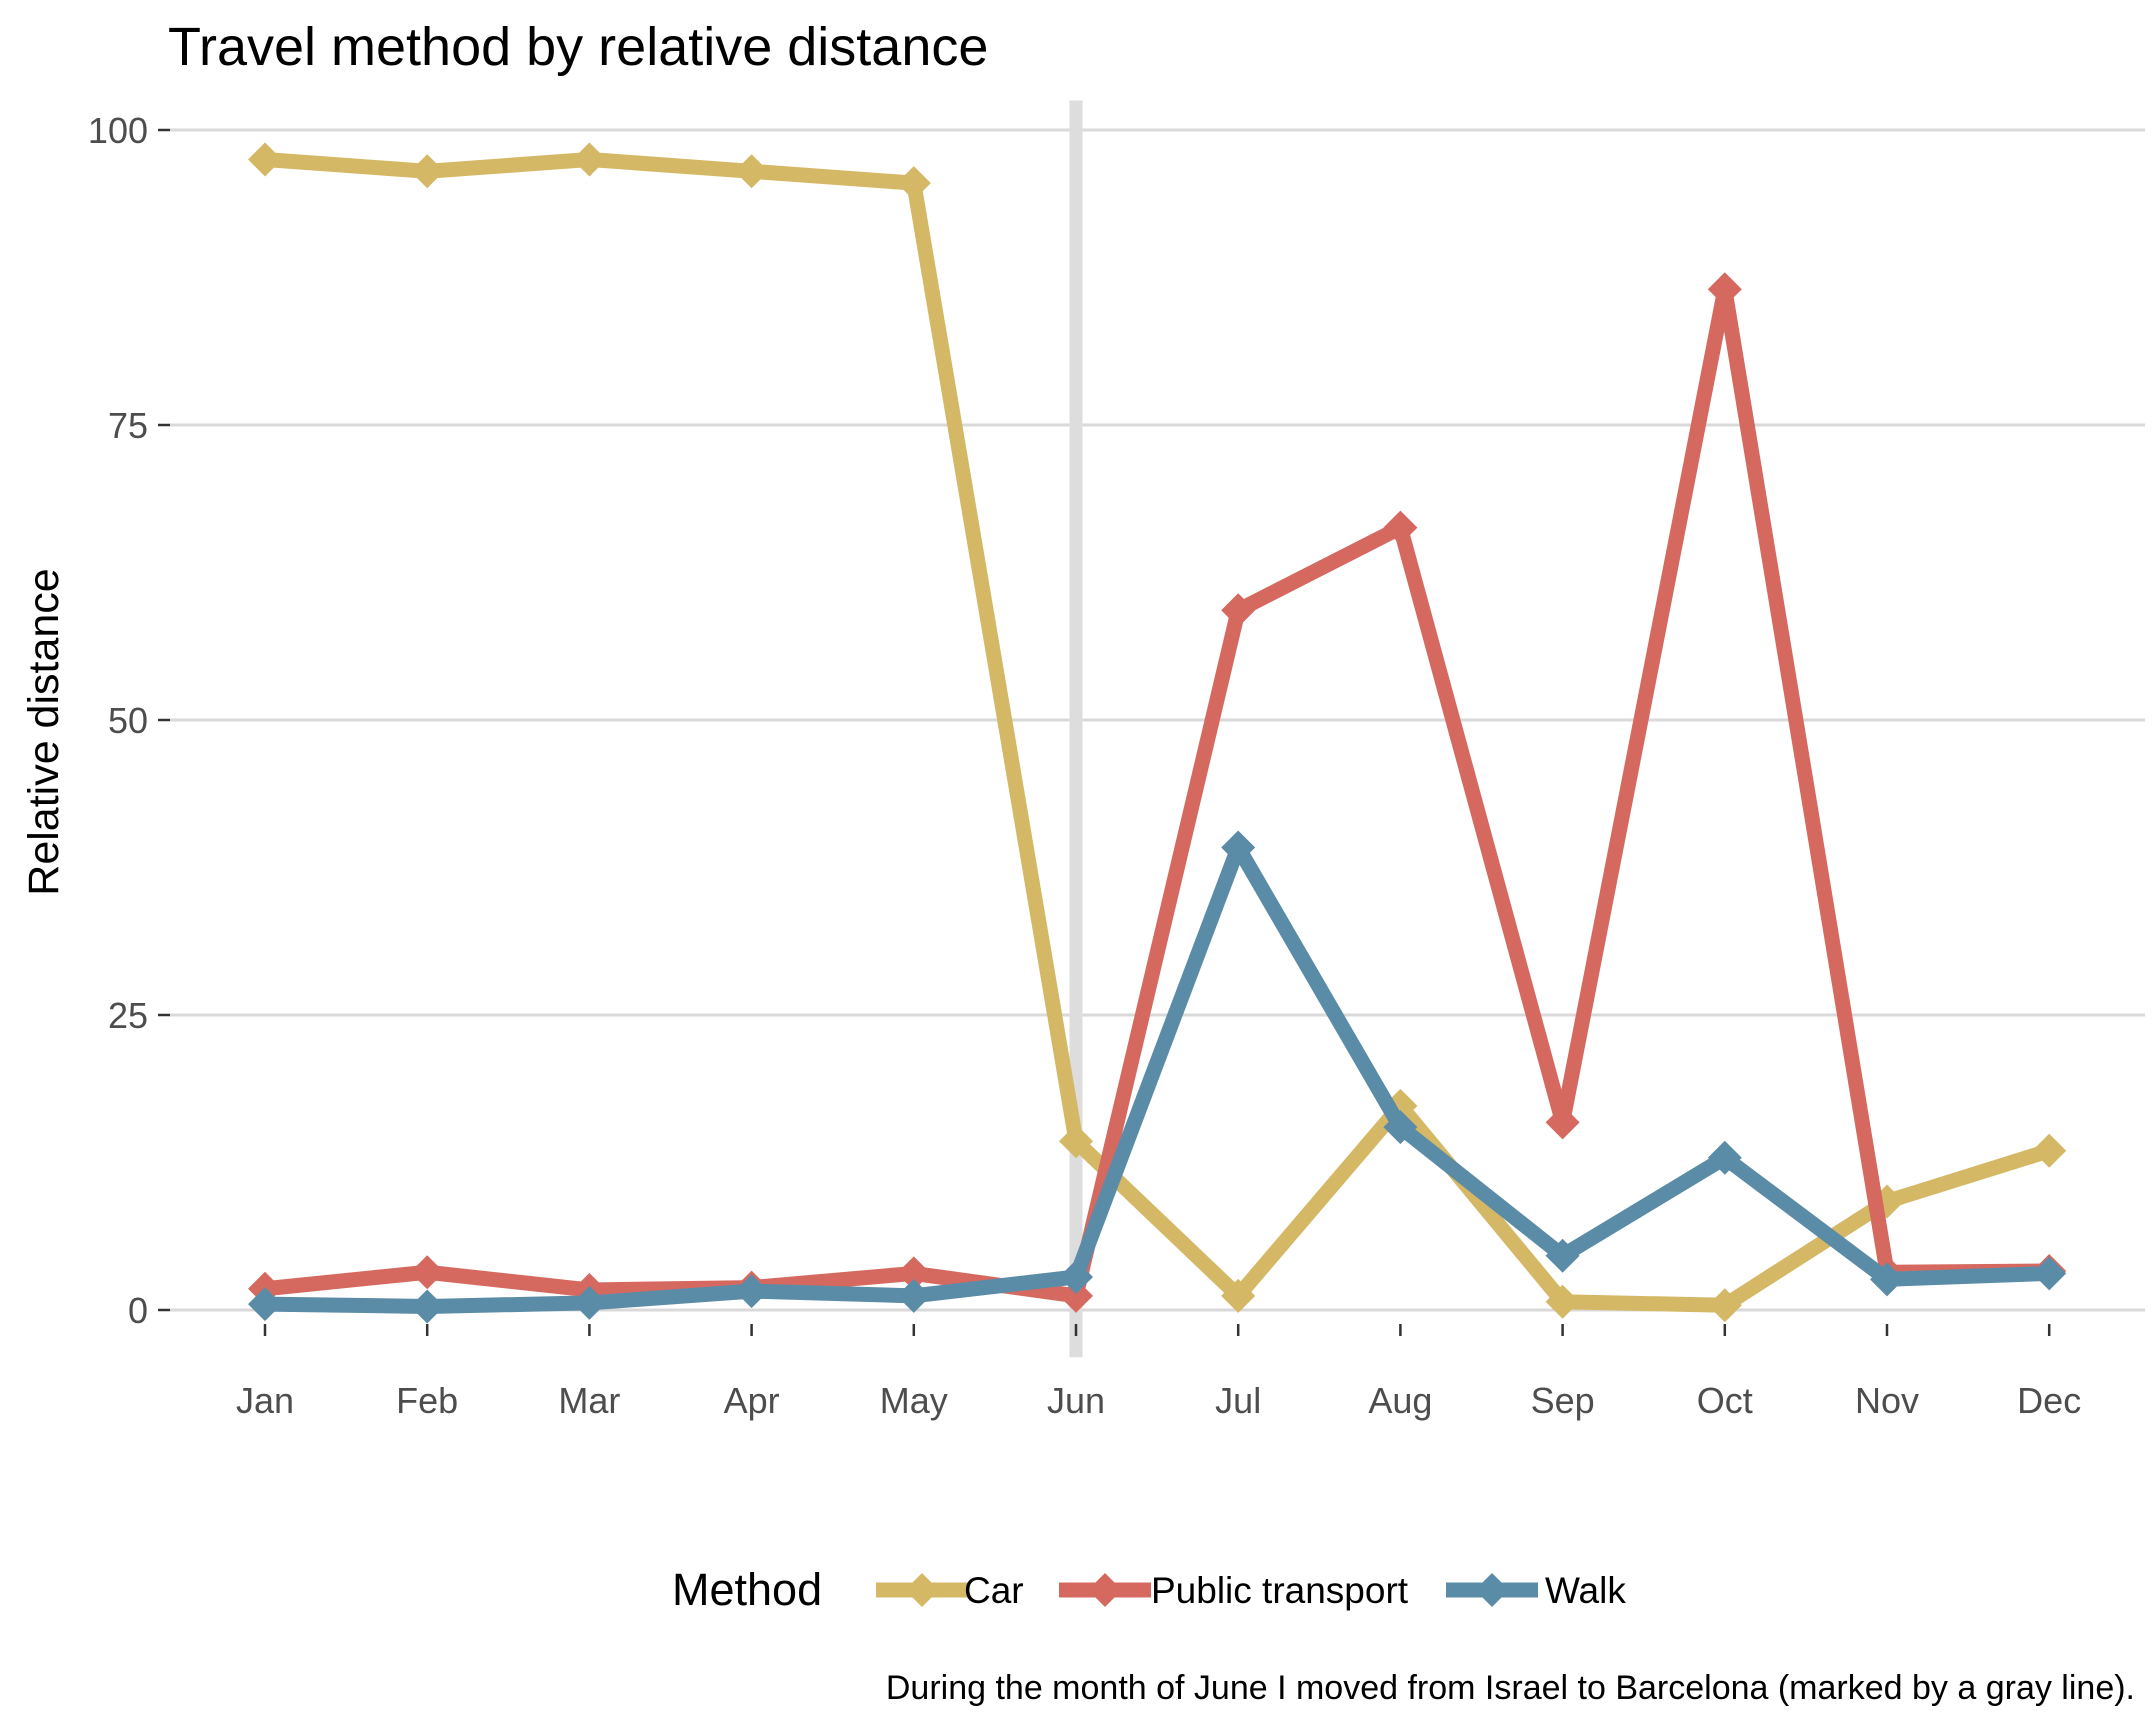  I want to click on y-tick-label: 50, so click(128, 720).